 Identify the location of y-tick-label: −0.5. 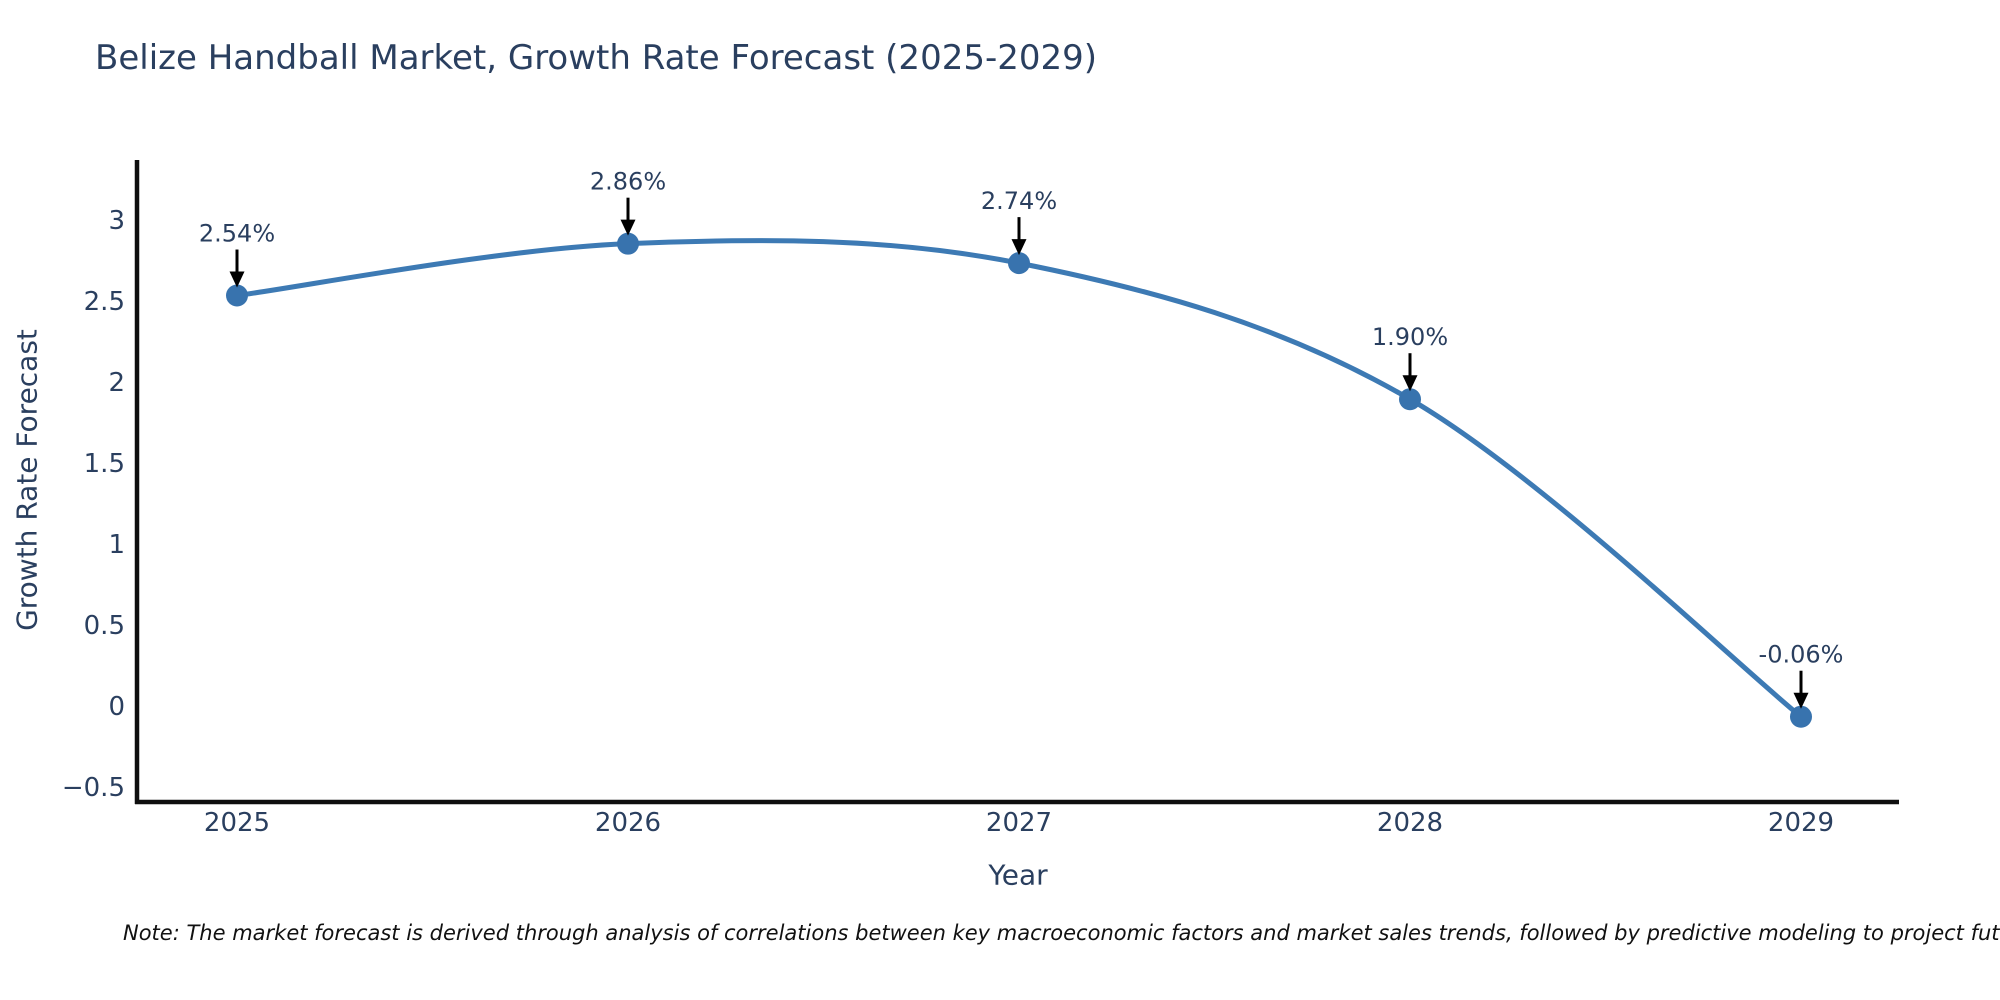
(93, 788).